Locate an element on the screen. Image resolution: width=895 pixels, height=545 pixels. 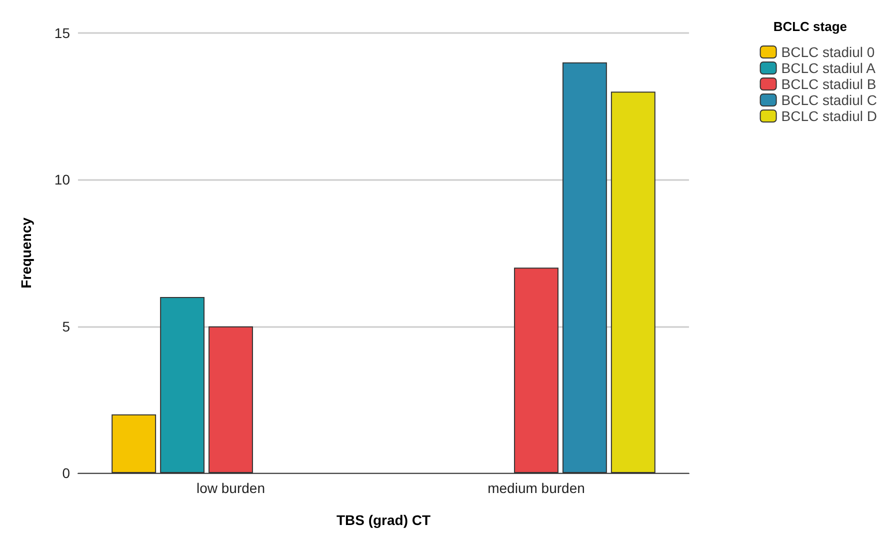
y-tick-label: 5 is located at coordinates (66, 326).